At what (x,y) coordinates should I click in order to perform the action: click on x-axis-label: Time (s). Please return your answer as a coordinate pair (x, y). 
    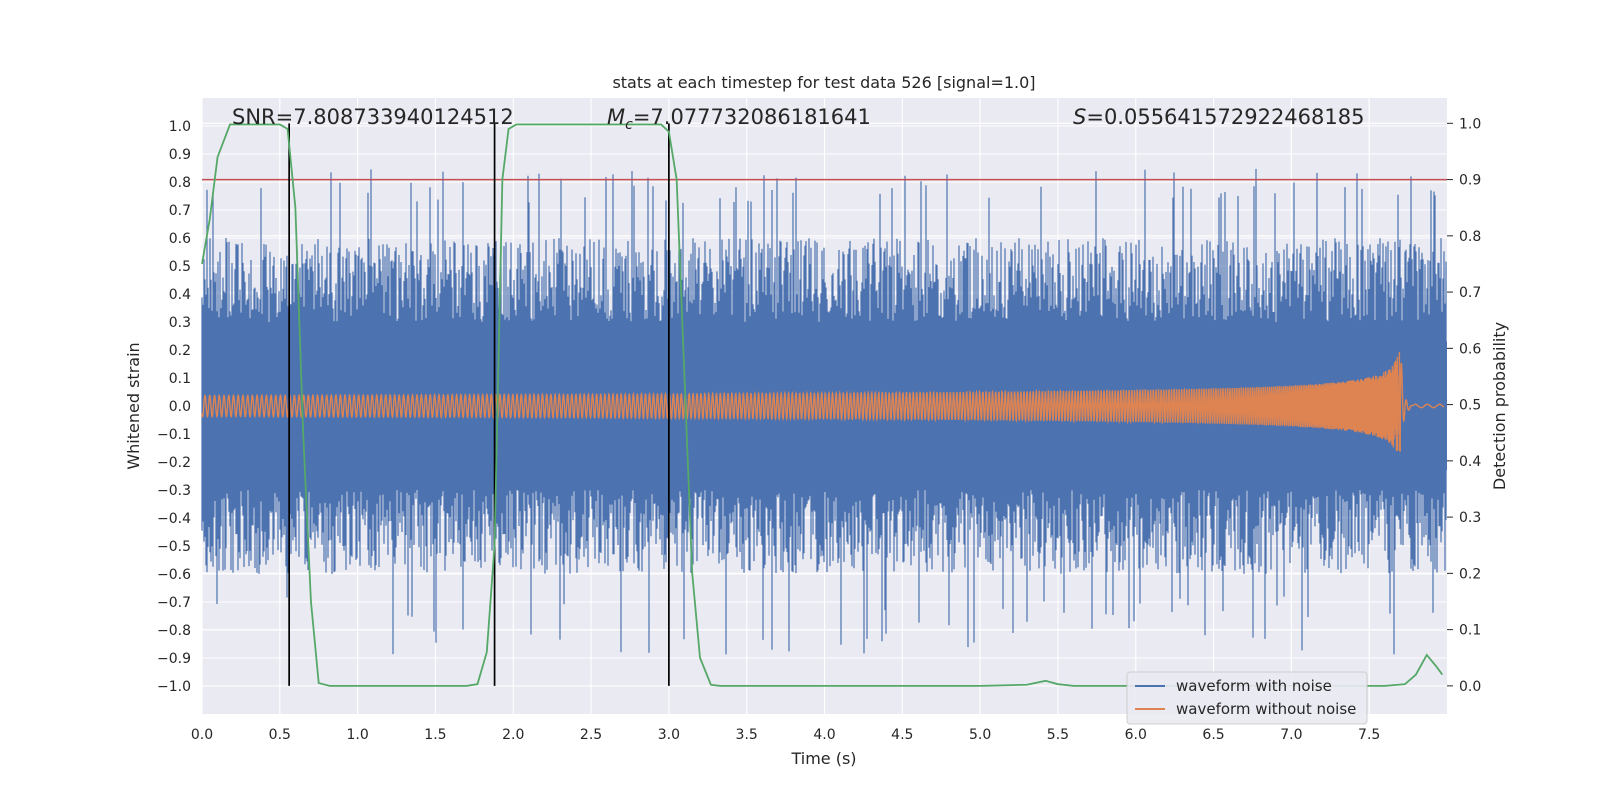
    Looking at the image, I should click on (823, 758).